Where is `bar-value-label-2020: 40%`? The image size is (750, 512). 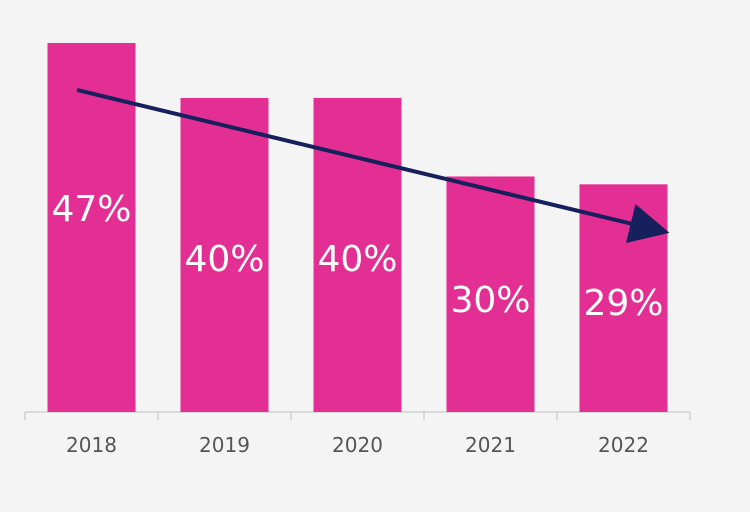 bar-value-label-2020: 40% is located at coordinates (357, 259).